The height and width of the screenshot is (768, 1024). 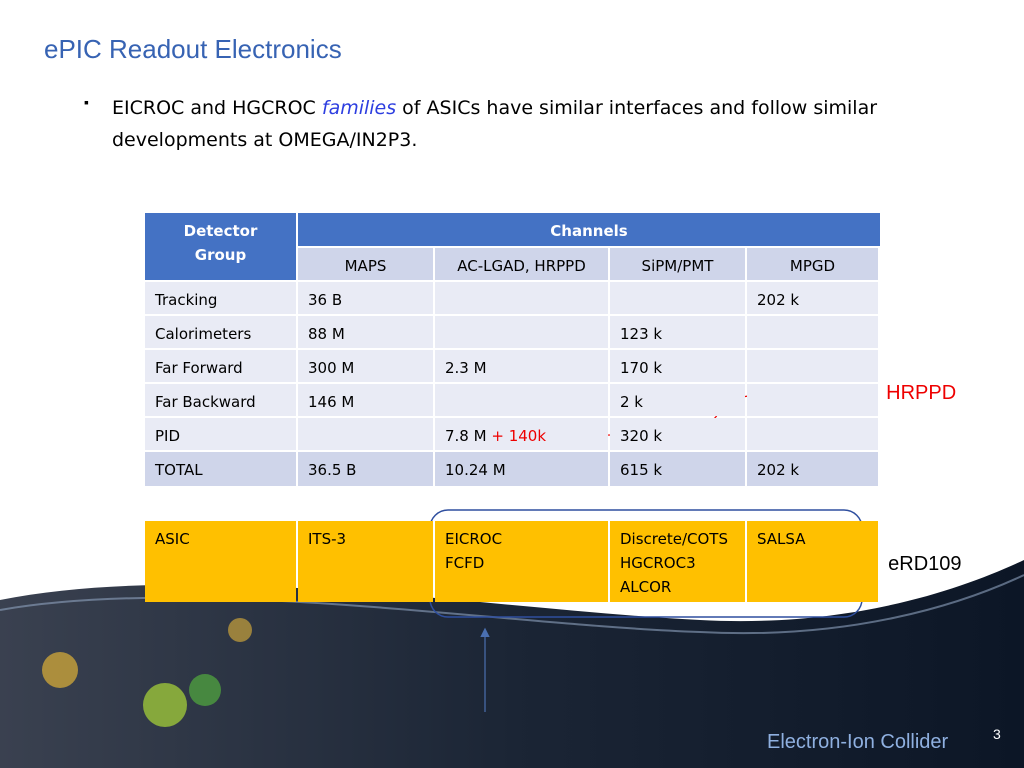 What do you see at coordinates (858, 742) in the screenshot?
I see `footer-logo: Electron-Ion Collider` at bounding box center [858, 742].